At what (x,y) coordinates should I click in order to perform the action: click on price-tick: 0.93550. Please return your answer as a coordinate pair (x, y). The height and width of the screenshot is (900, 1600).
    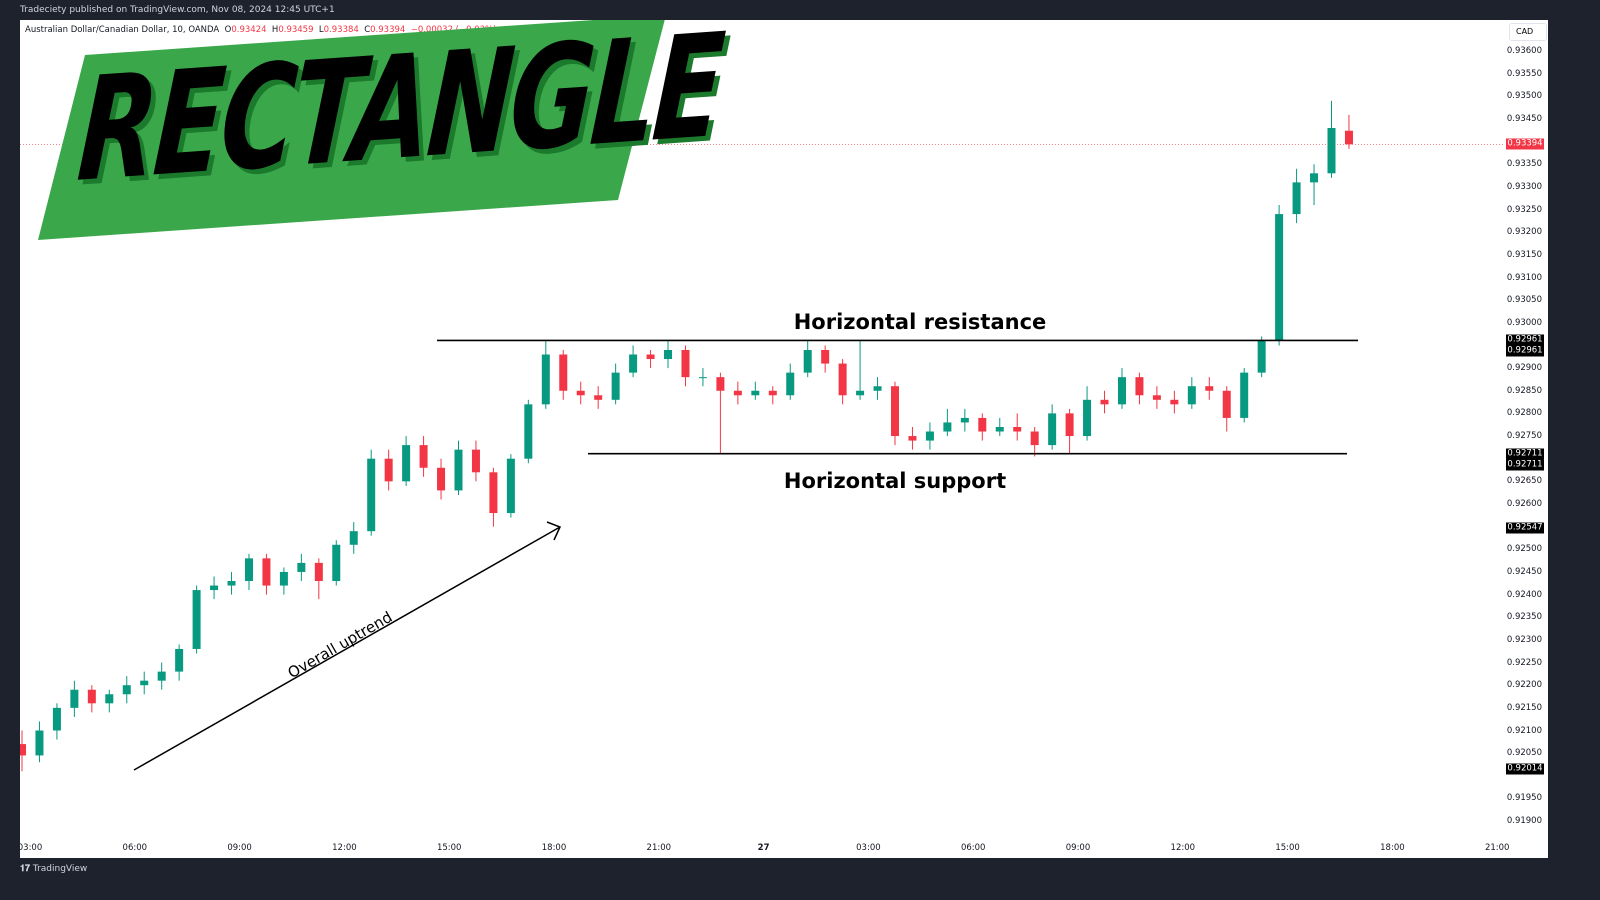
    Looking at the image, I should click on (1524, 73).